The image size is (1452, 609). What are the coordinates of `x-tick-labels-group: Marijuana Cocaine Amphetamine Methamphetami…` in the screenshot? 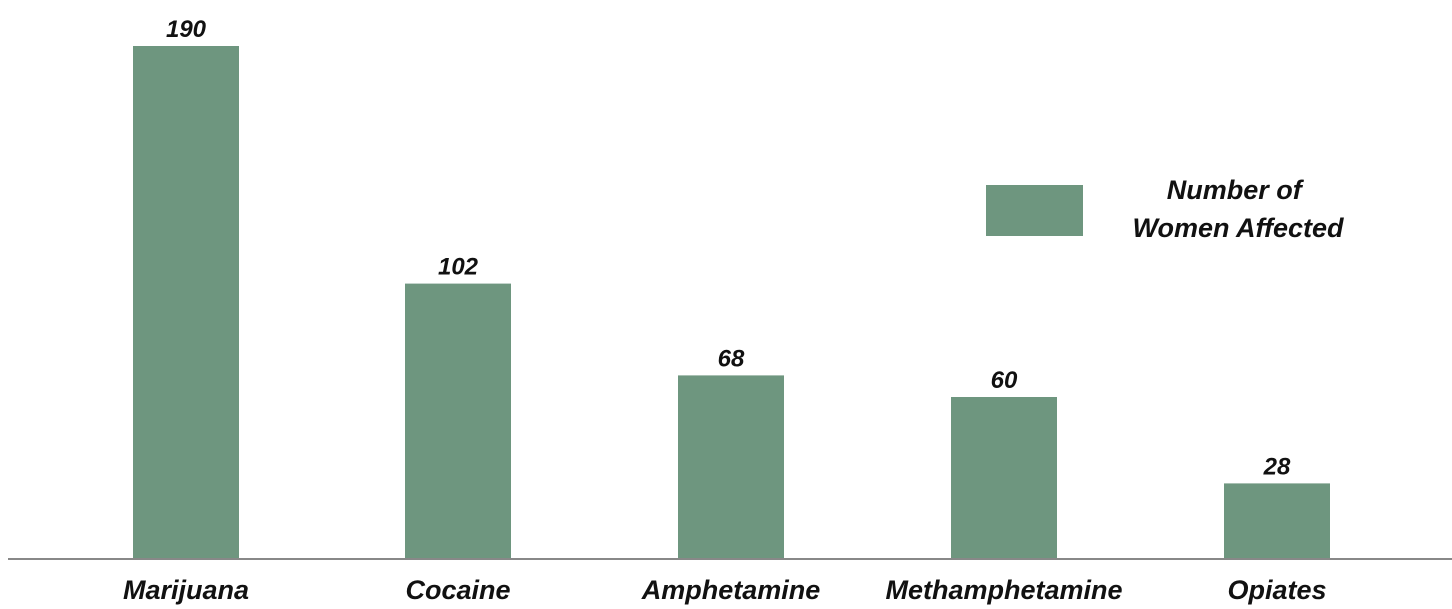 It's located at (725, 590).